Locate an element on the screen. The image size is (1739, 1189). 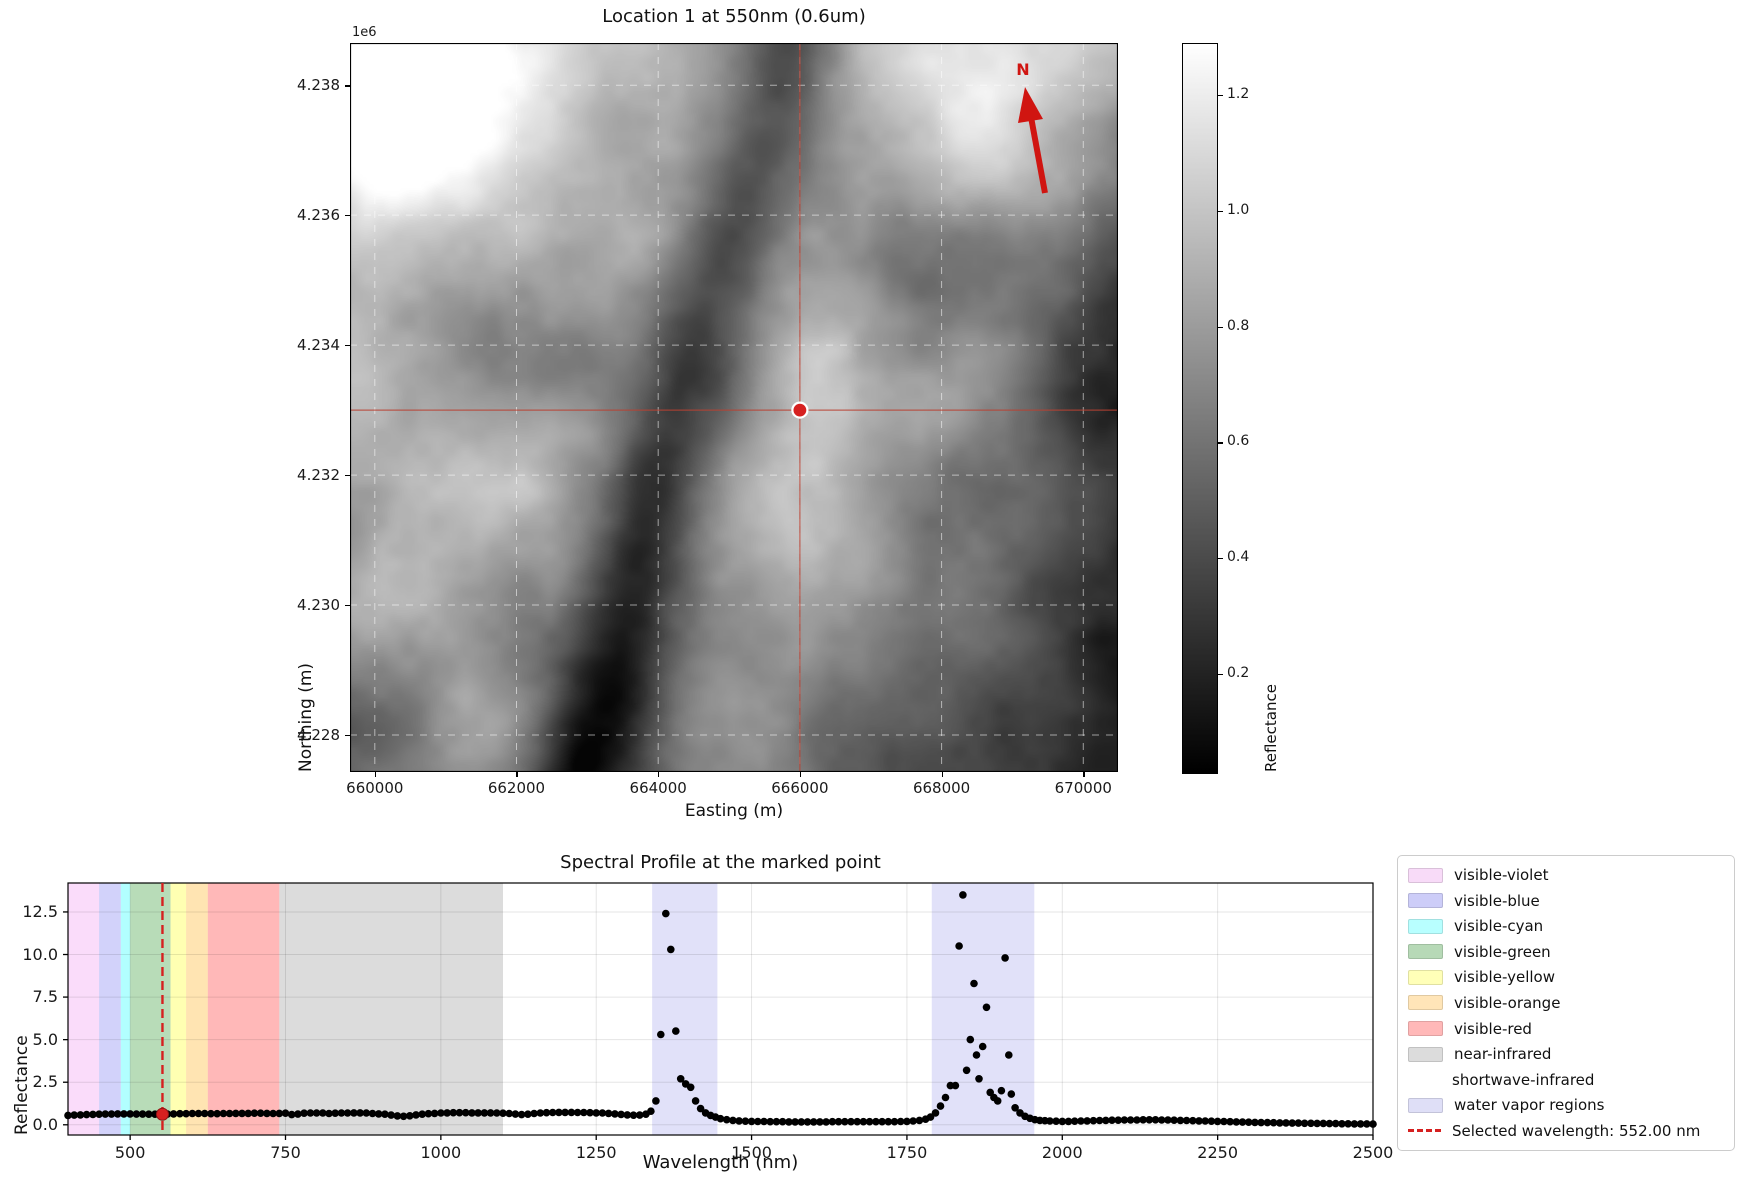
colorbar-tick-label: 0.6 is located at coordinates (1238, 441).